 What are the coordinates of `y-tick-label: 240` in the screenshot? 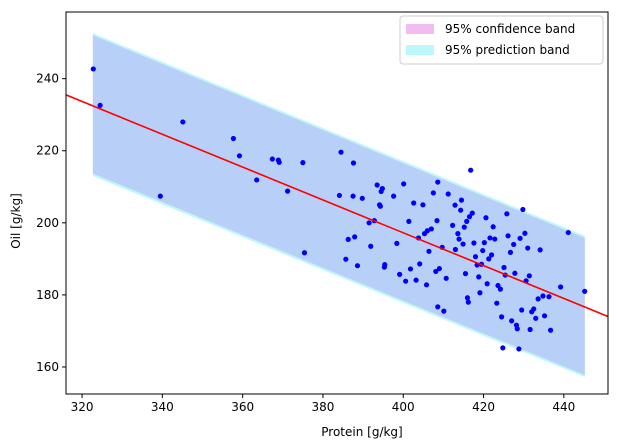 It's located at (47, 79).